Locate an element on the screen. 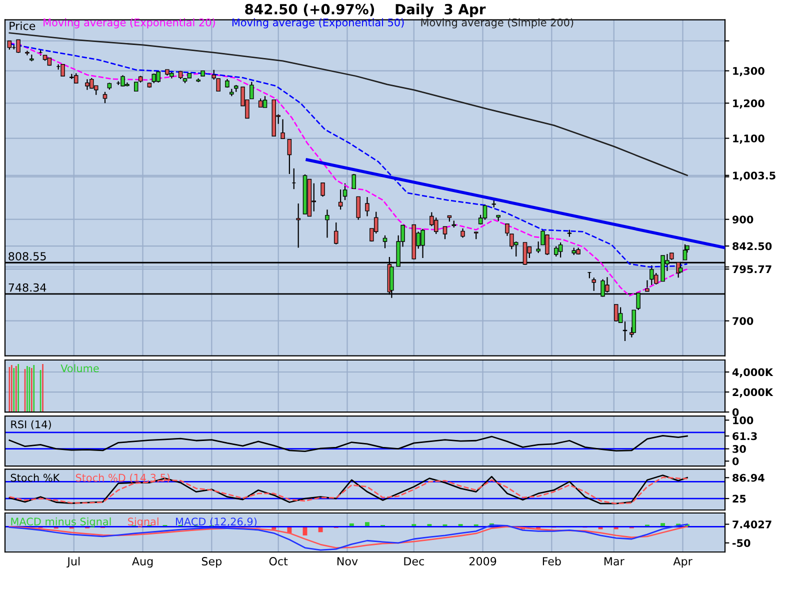 The width and height of the screenshot is (800, 600). y-tick-label: 795.77 is located at coordinates (752, 269).